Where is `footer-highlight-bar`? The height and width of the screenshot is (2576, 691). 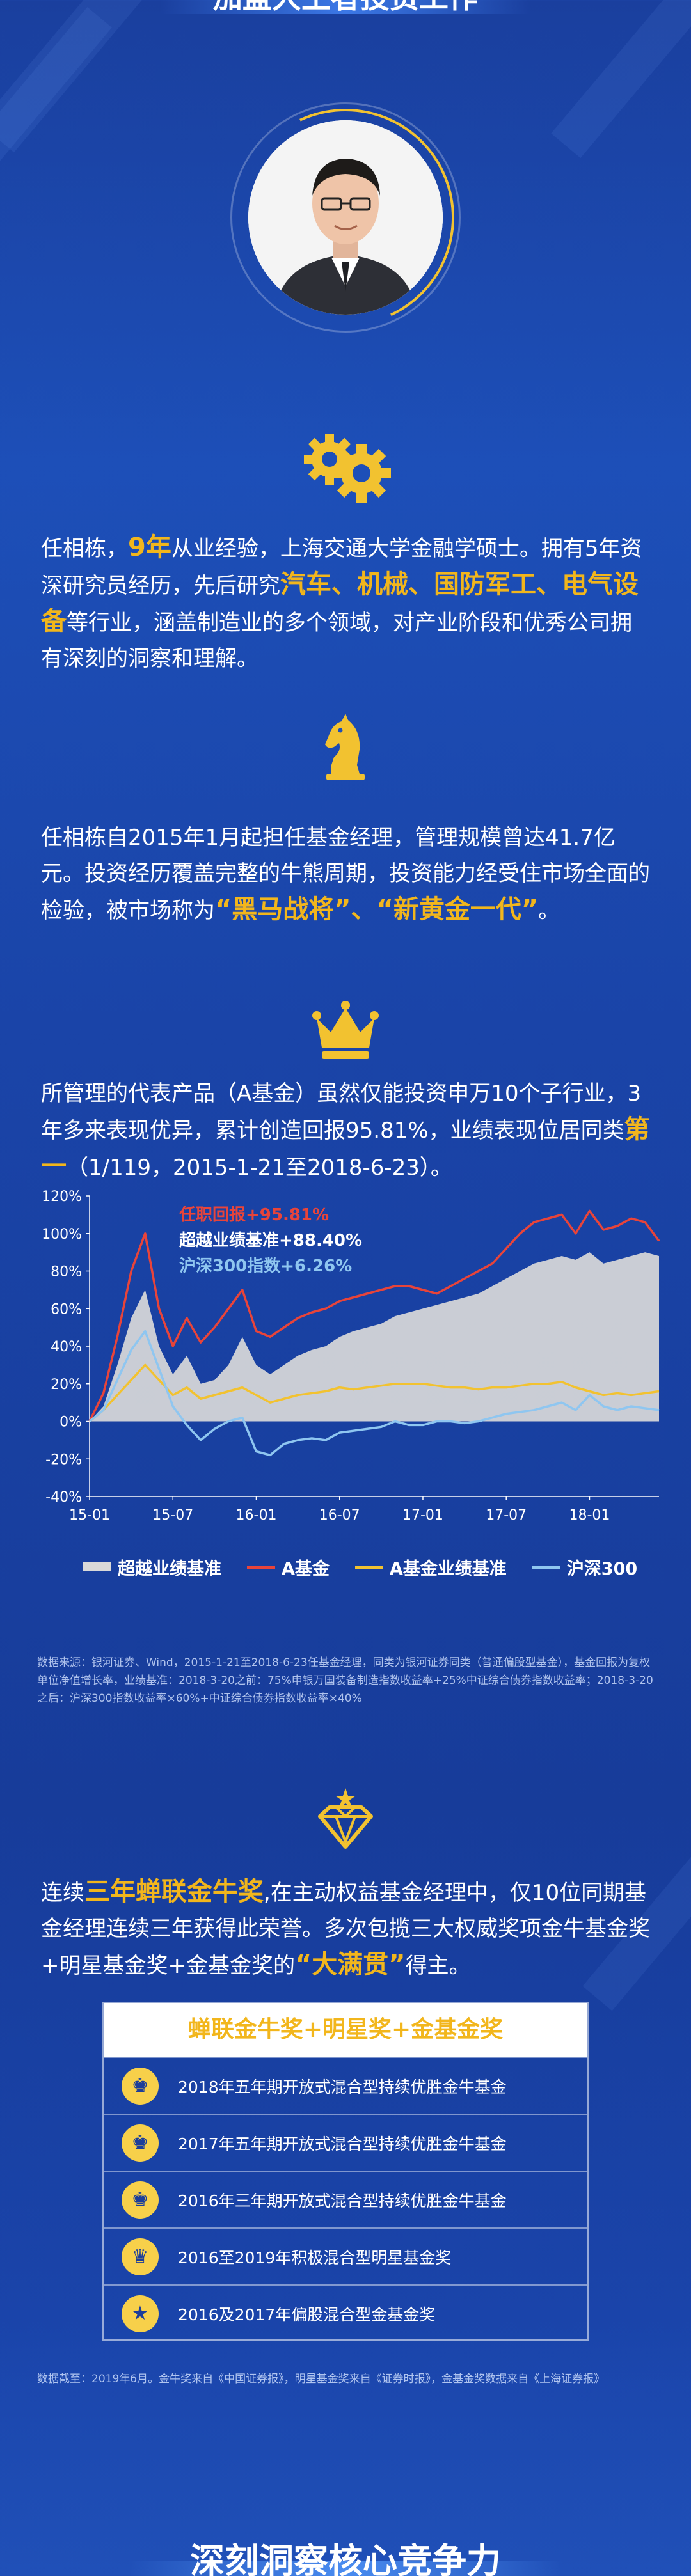
footer-highlight-bar is located at coordinates (345, 2568).